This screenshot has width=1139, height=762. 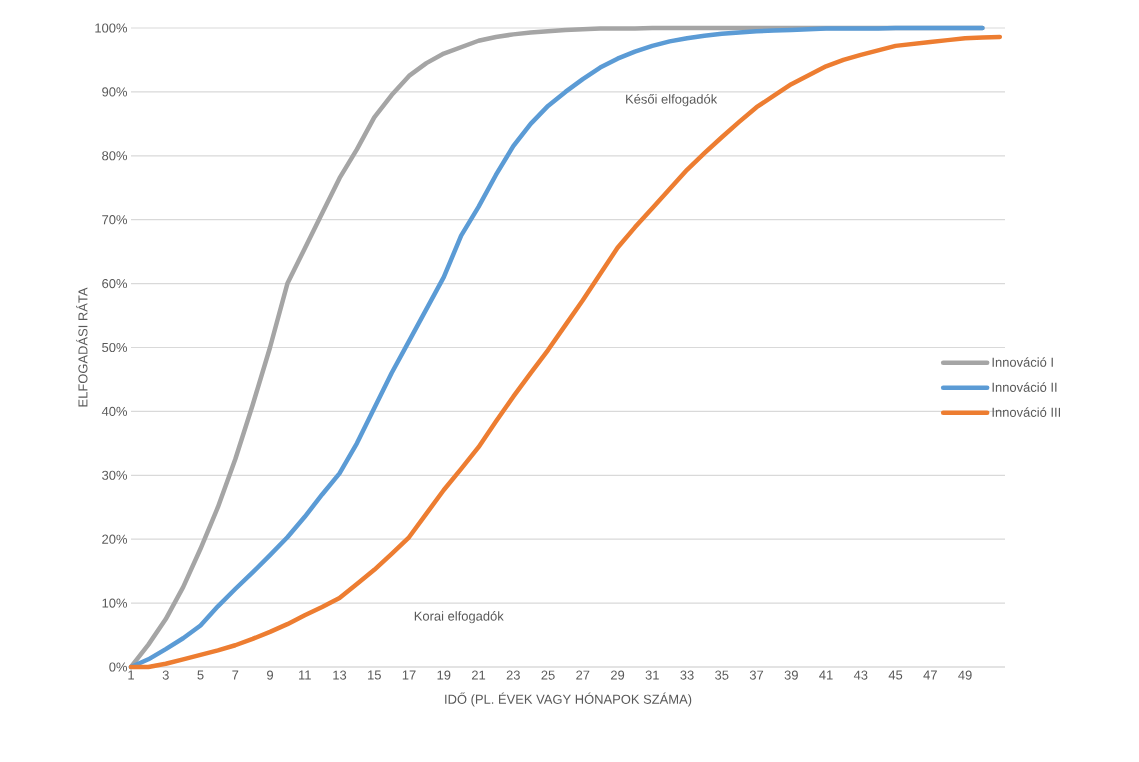 What do you see at coordinates (687, 675) in the screenshot?
I see `x-tick-label: 33` at bounding box center [687, 675].